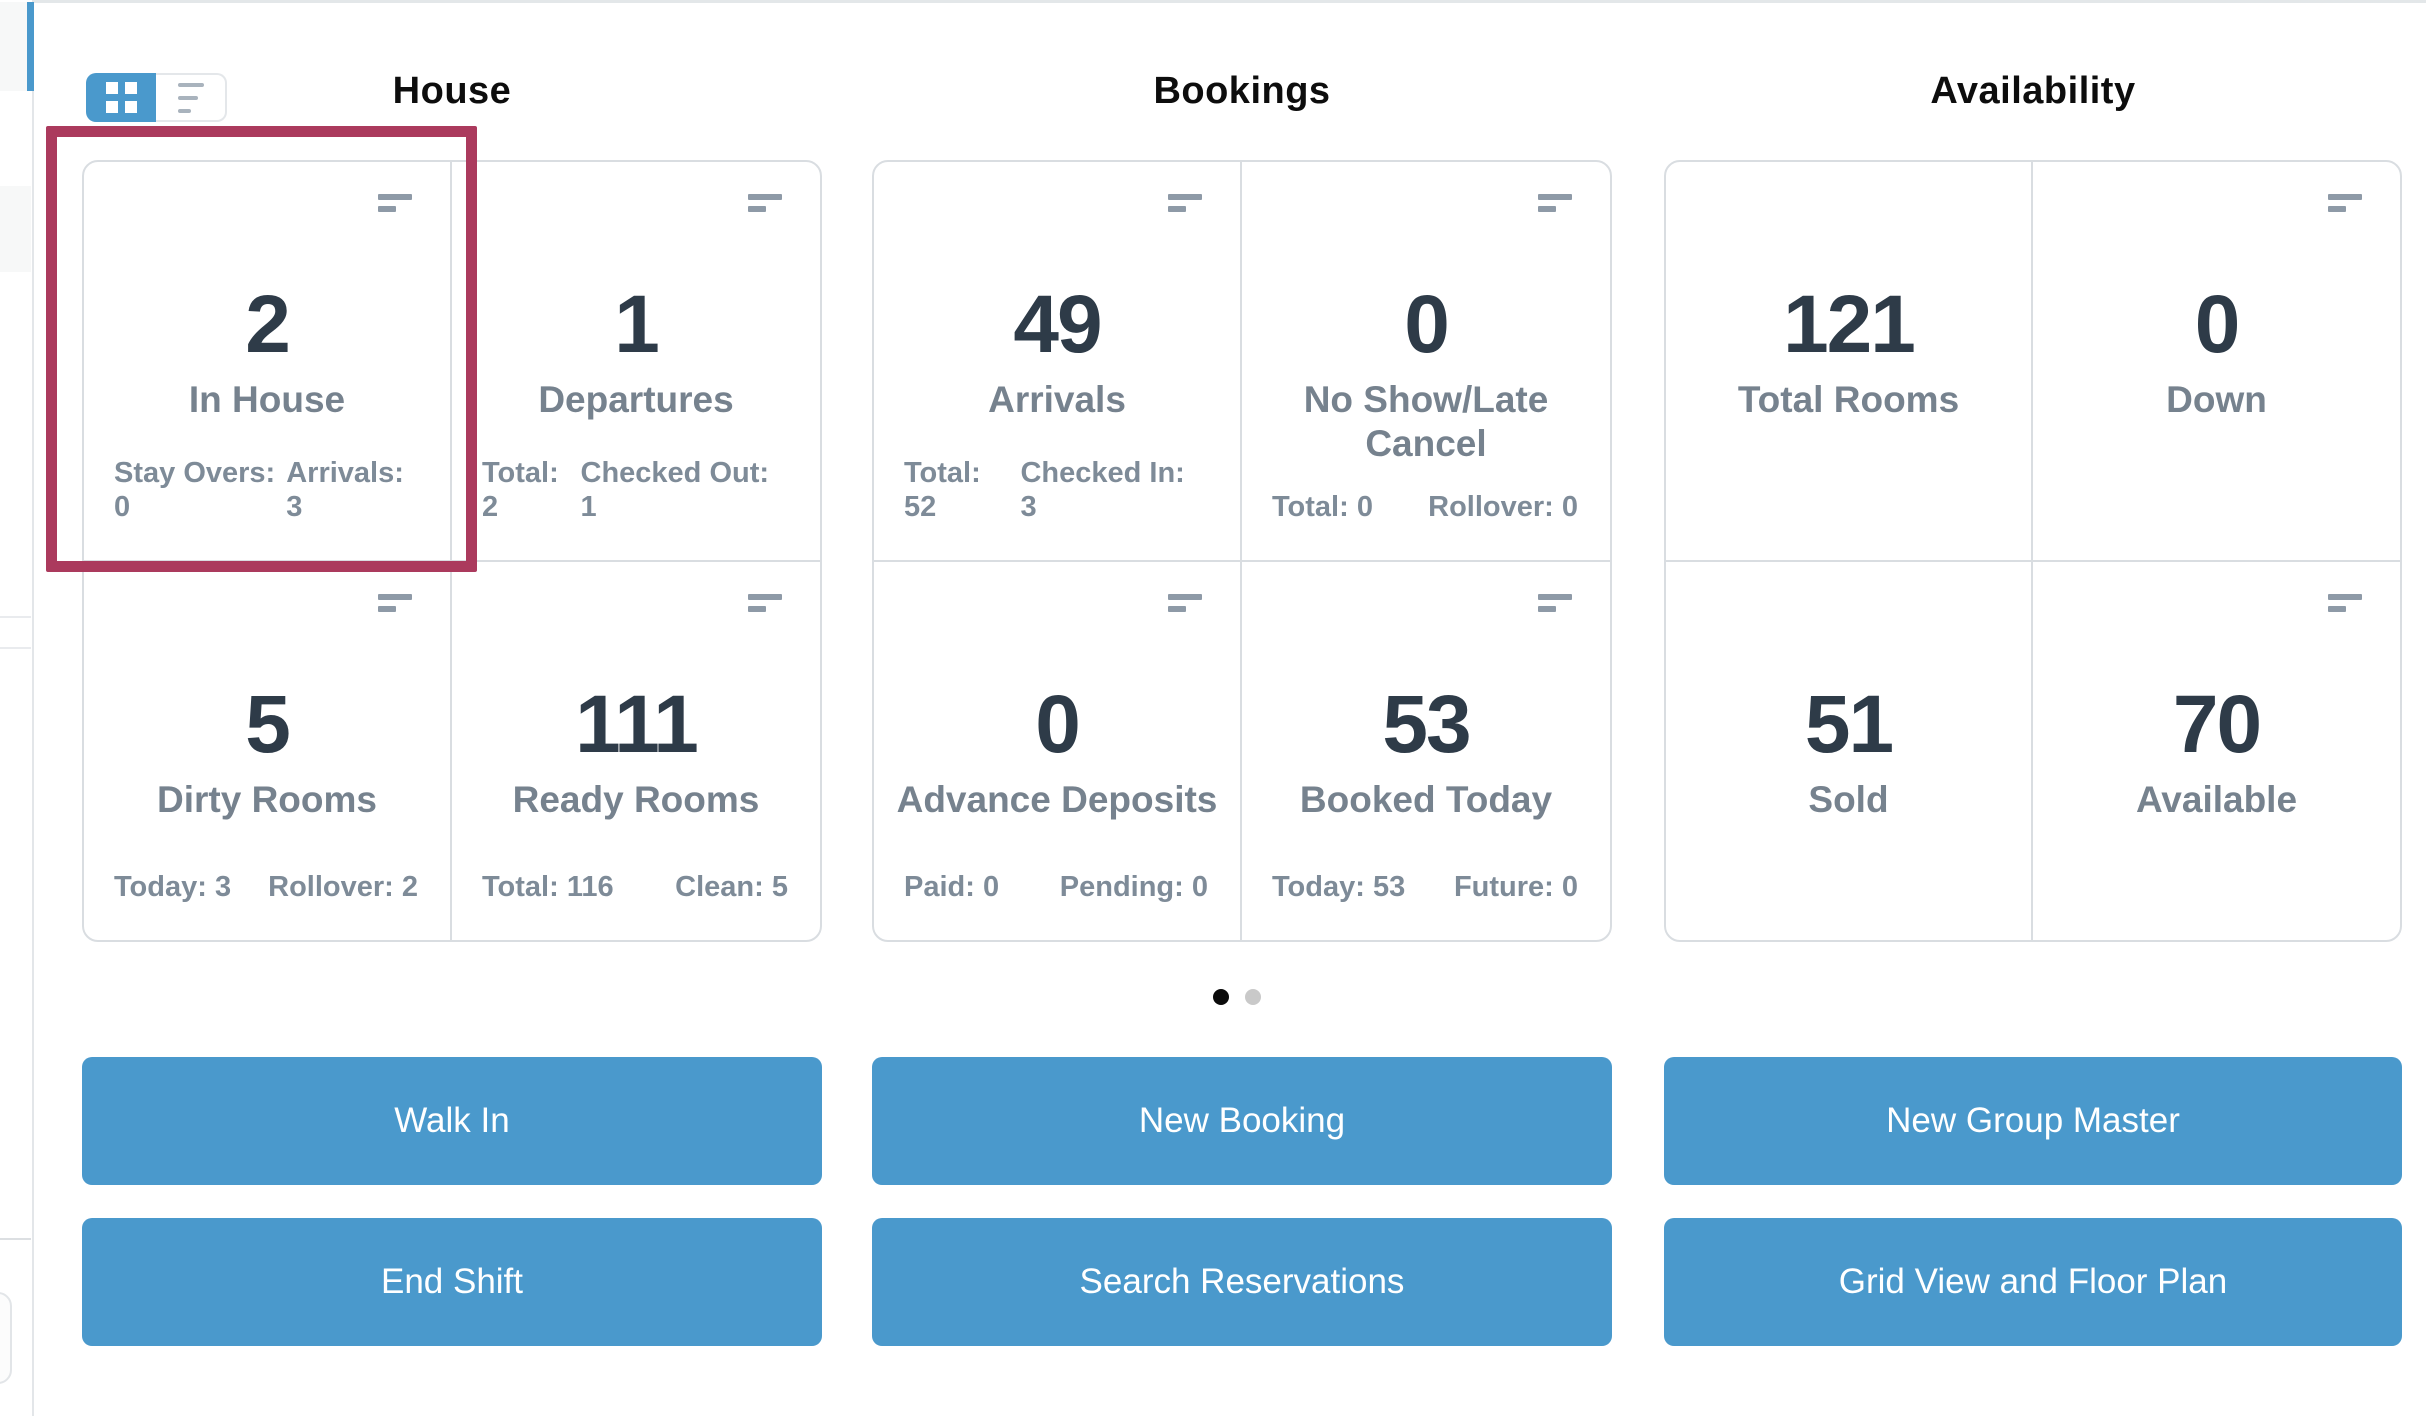 Image resolution: width=2426 pixels, height=1416 pixels. What do you see at coordinates (1849, 724) in the screenshot?
I see `card-value: 51` at bounding box center [1849, 724].